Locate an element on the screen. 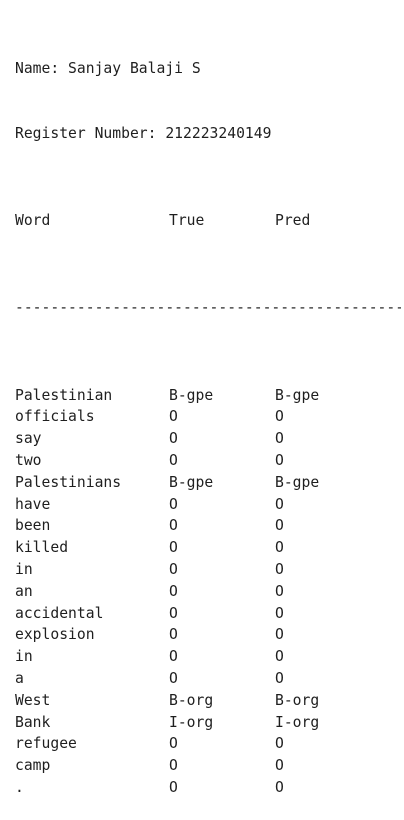  table-row: Palestinian B-gpe B-gpe is located at coordinates (207, 396).